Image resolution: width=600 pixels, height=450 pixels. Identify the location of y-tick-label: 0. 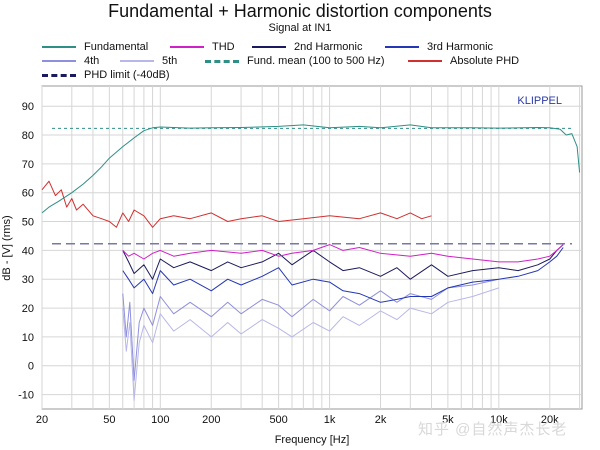
(31, 367).